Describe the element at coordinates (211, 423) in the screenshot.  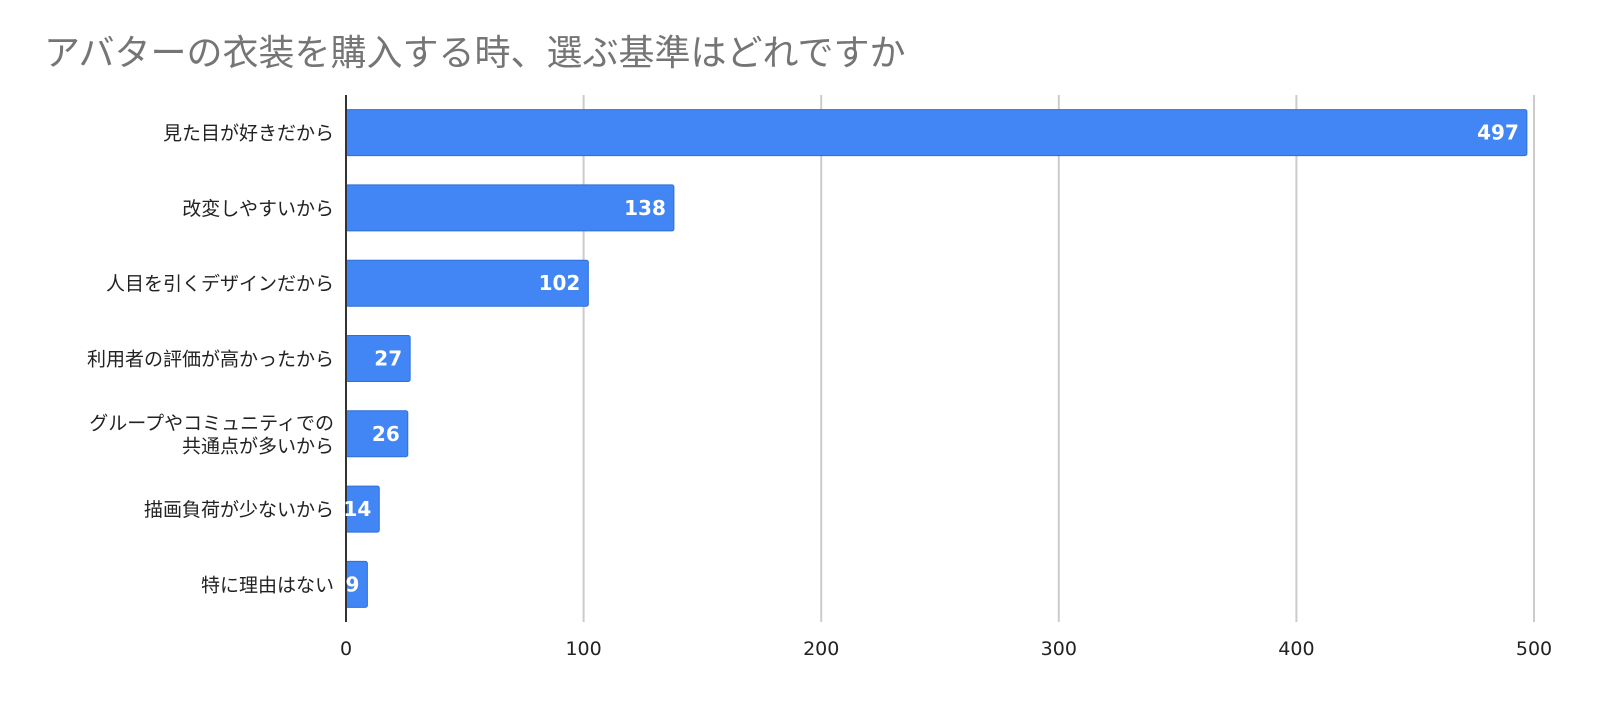
I see `category-label: グループやコミュニティでの` at that location.